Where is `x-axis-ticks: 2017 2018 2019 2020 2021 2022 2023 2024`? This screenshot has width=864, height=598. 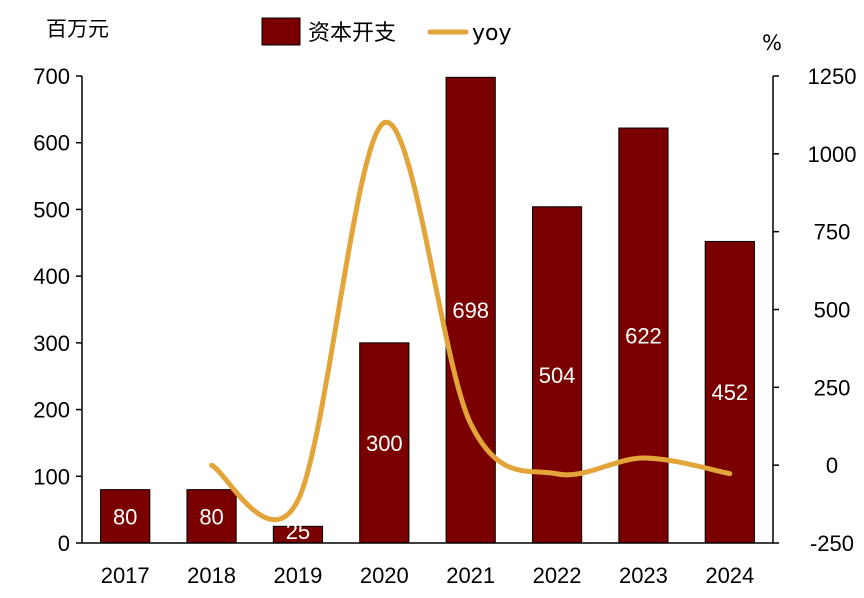
x-axis-ticks: 2017 2018 2019 2020 2021 2022 2023 2024 is located at coordinates (428, 575).